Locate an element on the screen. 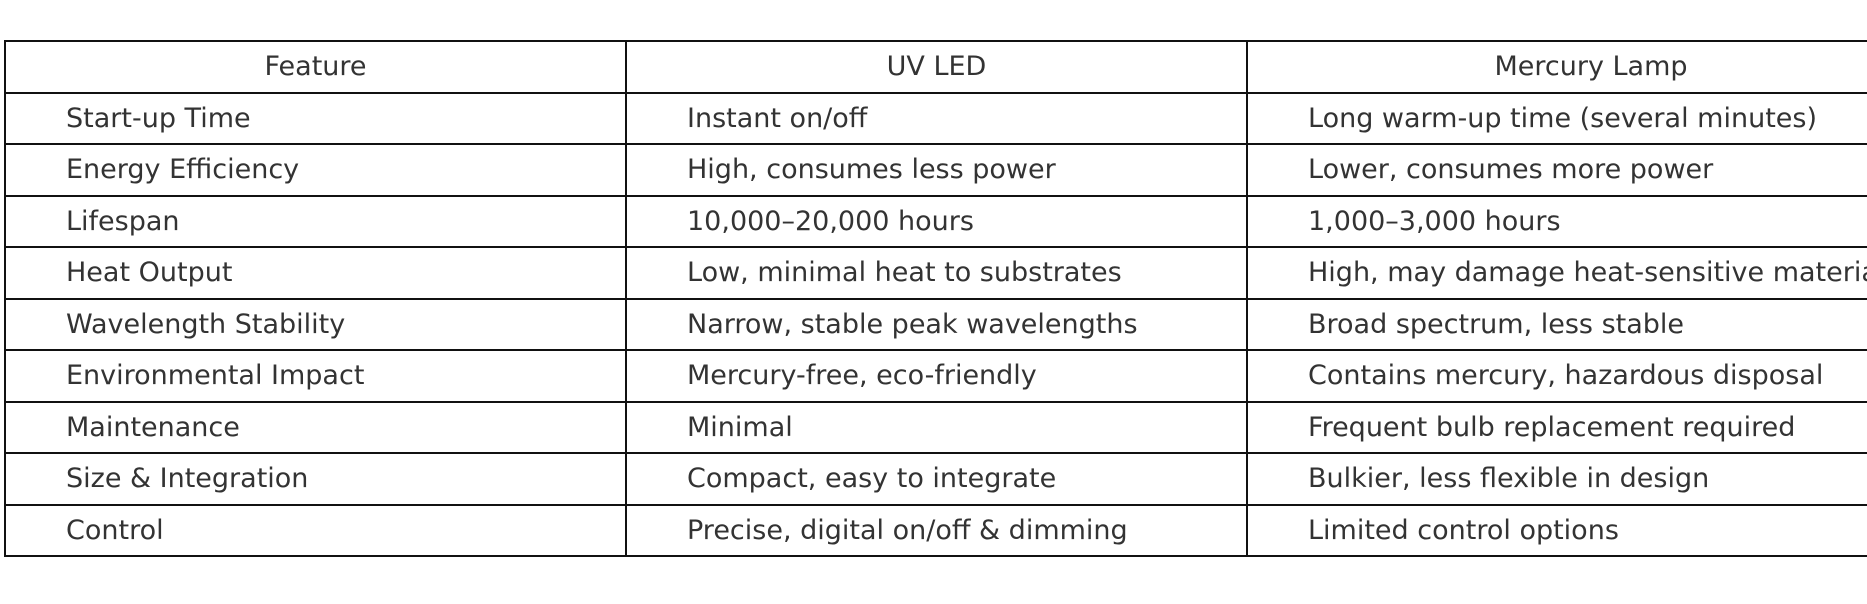 The height and width of the screenshot is (604, 1867). header-cell: Feature is located at coordinates (315, 67).